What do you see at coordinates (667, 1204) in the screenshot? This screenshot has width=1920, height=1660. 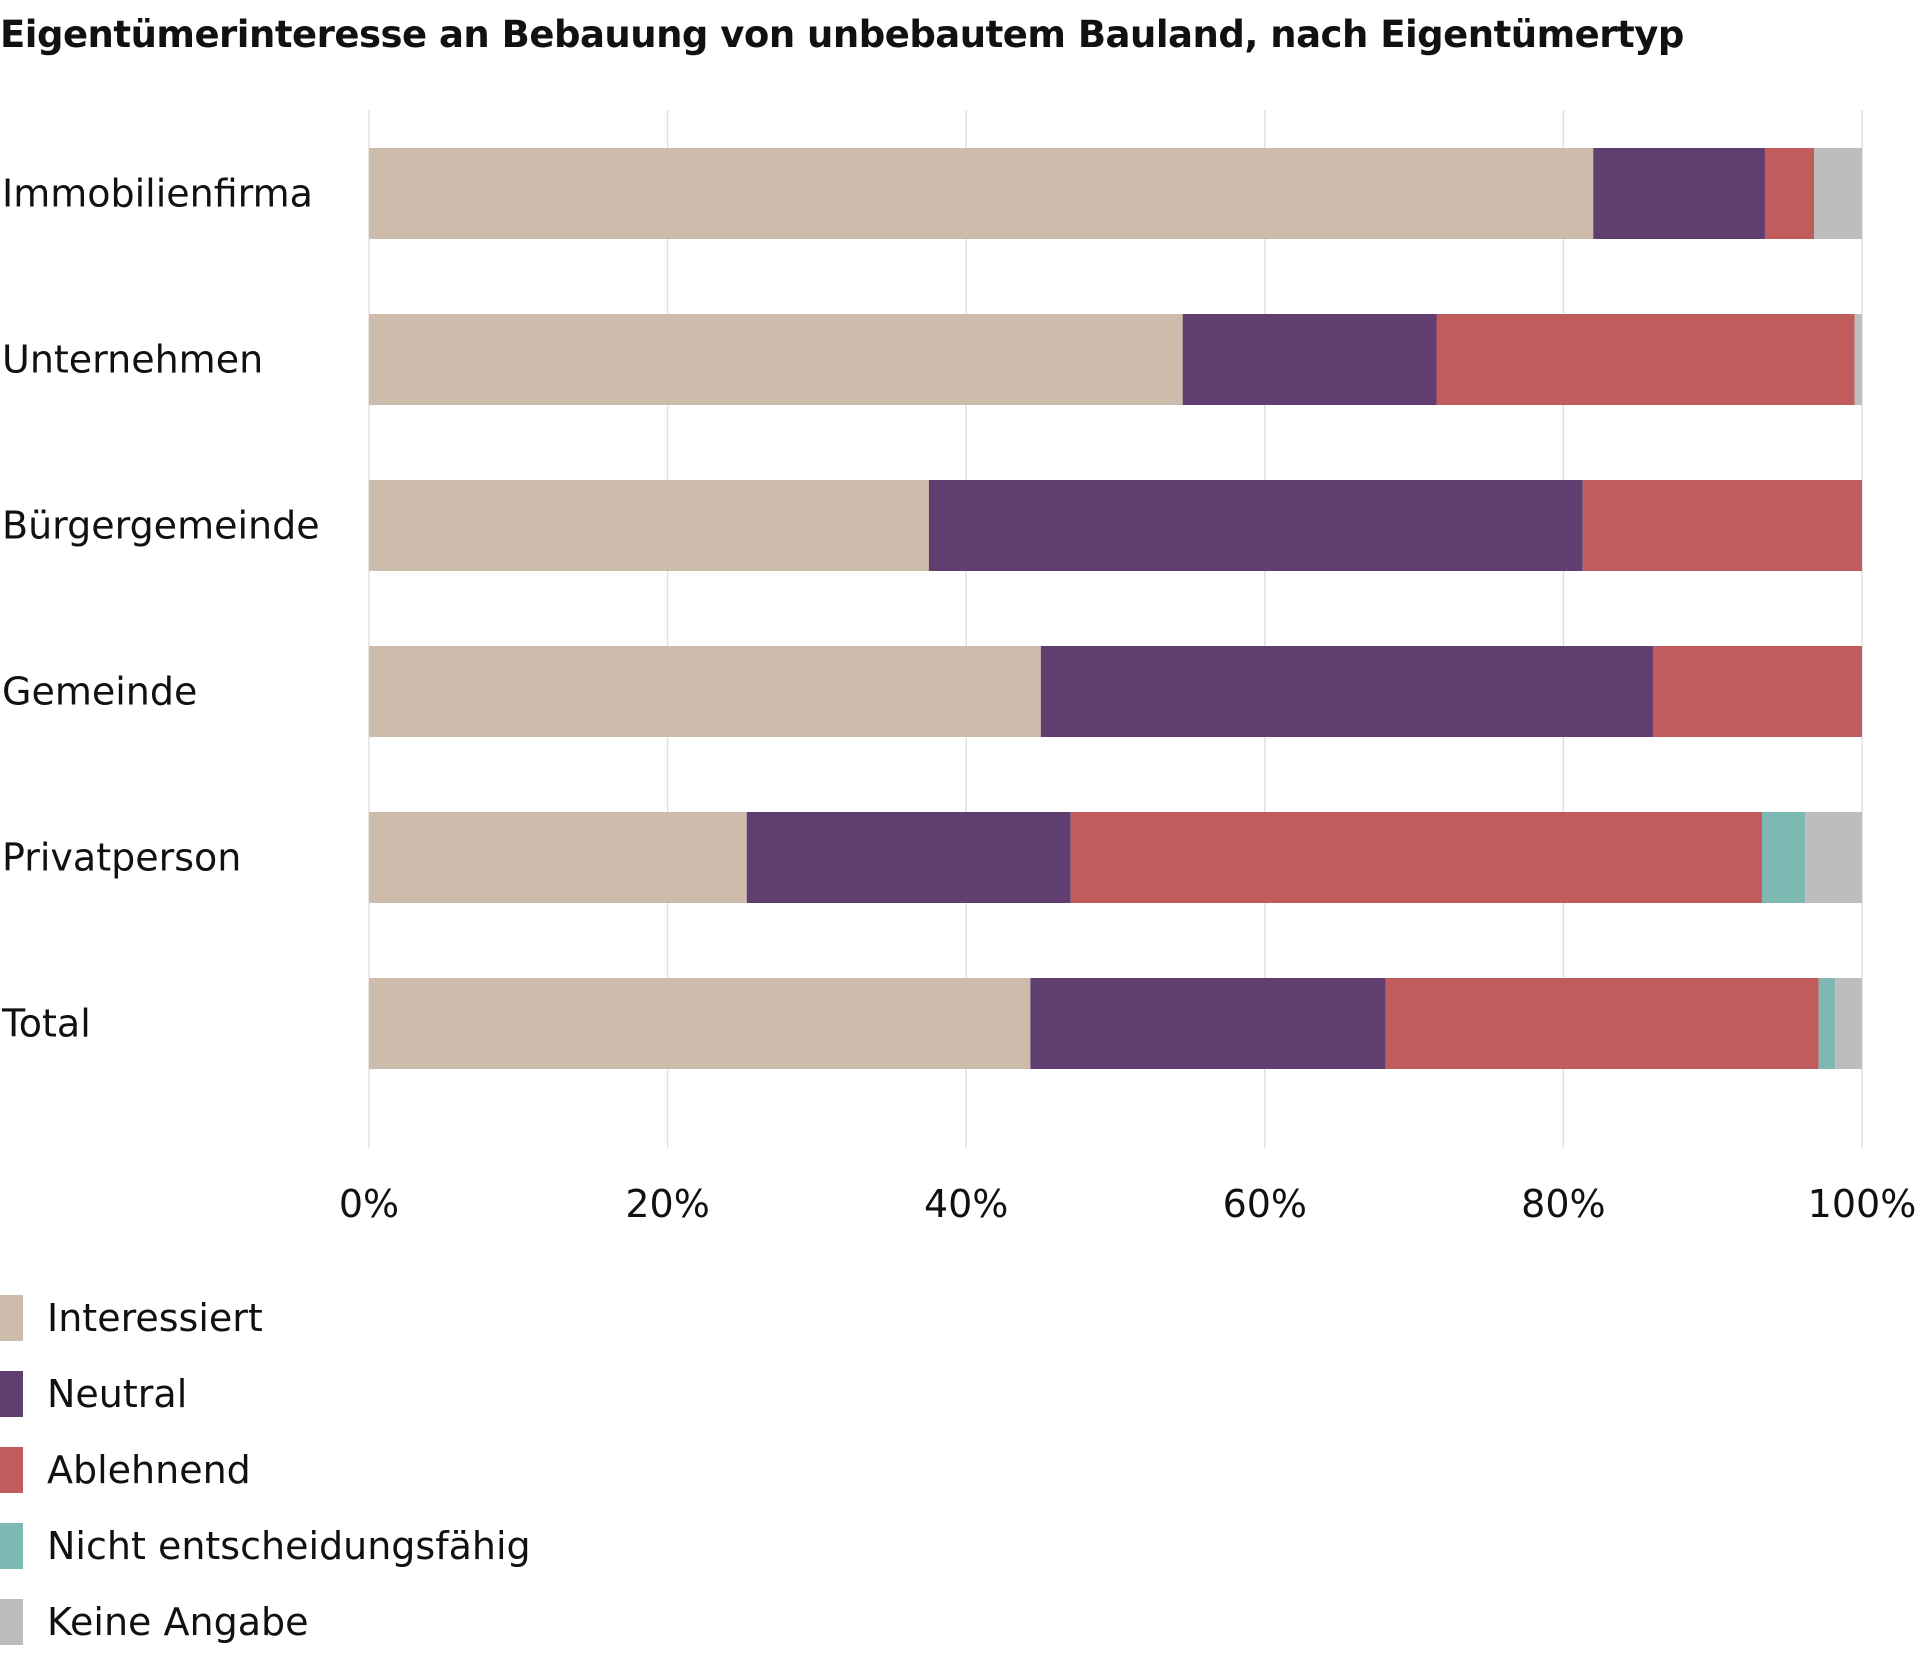 I see `x-tick-label-1: 20%` at bounding box center [667, 1204].